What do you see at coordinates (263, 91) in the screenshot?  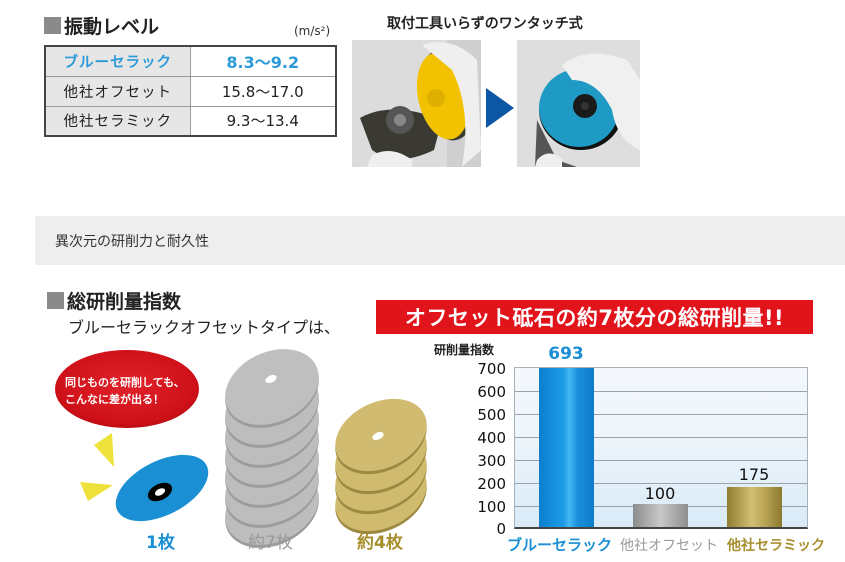 I see `vibration-value-cell: 15.8〜17.0` at bounding box center [263, 91].